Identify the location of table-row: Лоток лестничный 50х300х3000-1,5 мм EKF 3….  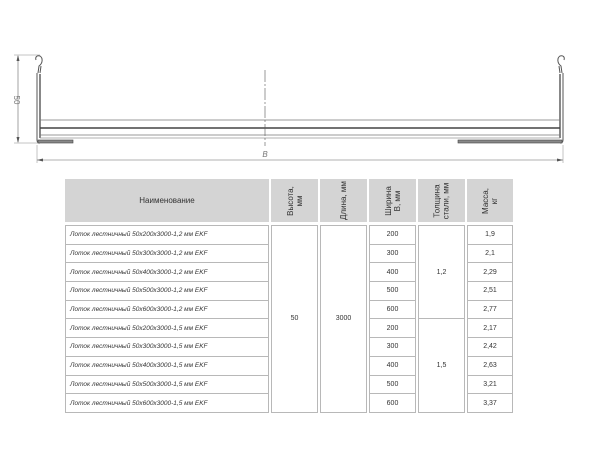
(289, 347).